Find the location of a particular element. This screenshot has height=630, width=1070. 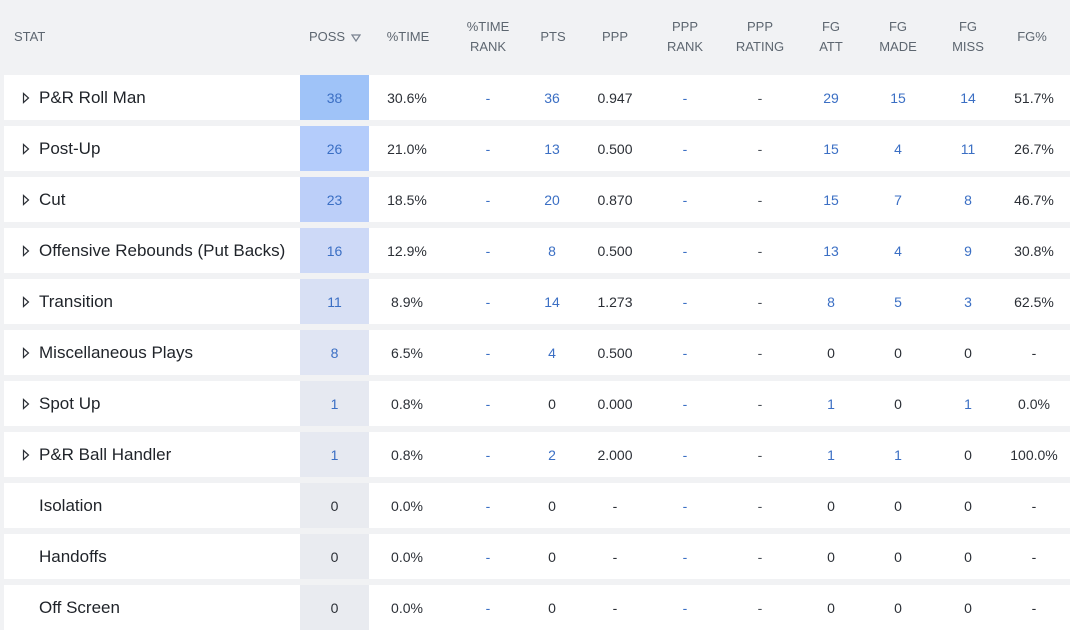

cell-pts: 13 is located at coordinates (552, 148).